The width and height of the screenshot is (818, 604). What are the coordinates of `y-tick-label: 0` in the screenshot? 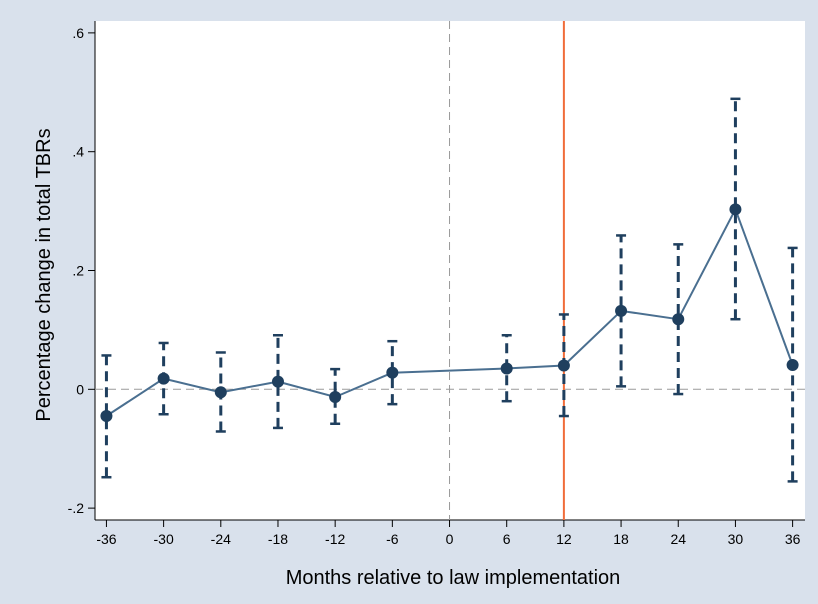 It's located at (80, 389).